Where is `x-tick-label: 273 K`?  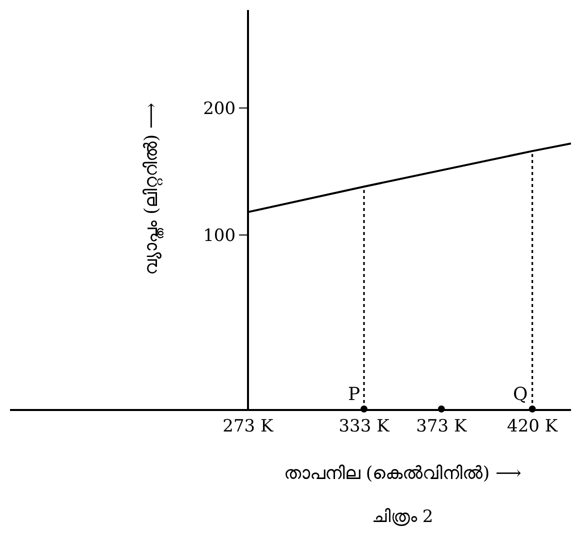 x-tick-label: 273 K is located at coordinates (248, 426).